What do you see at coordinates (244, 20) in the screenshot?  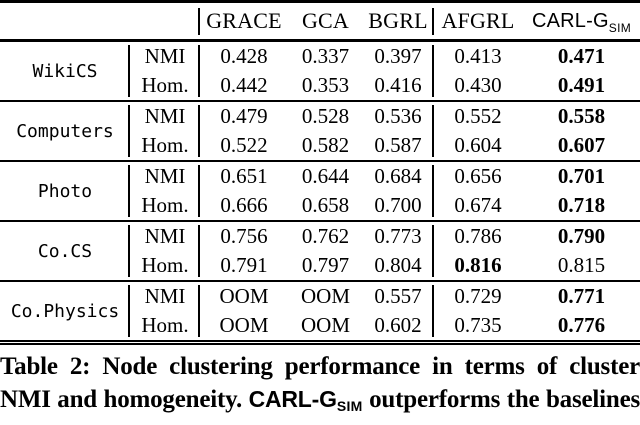 I see `column-header-grace: GRACE` at bounding box center [244, 20].